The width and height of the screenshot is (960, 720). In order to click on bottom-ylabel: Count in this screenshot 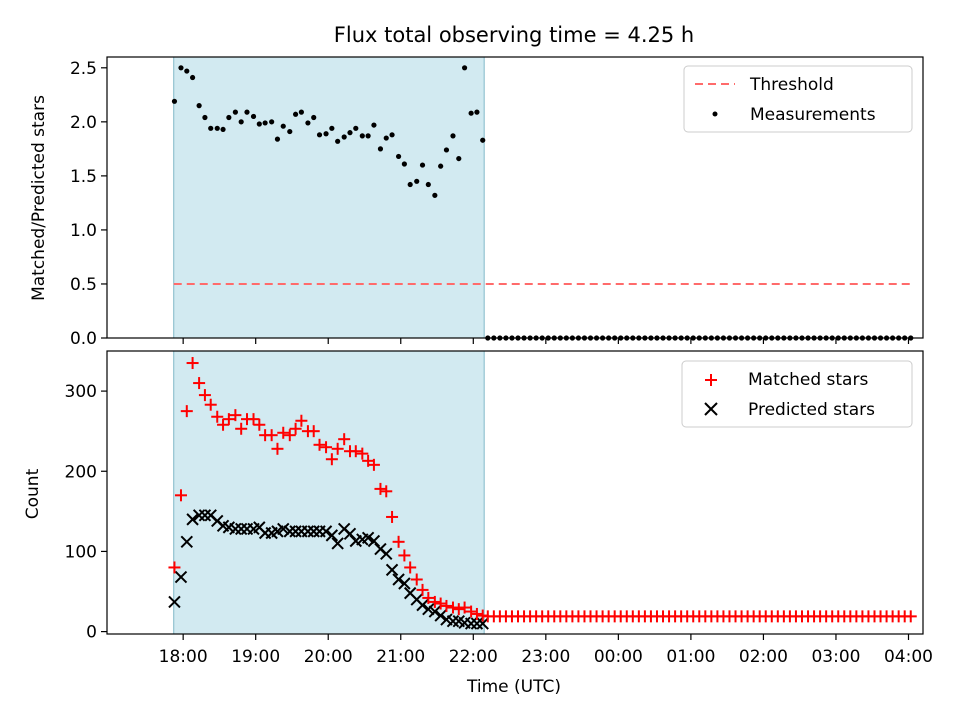, I will do `click(33, 493)`.